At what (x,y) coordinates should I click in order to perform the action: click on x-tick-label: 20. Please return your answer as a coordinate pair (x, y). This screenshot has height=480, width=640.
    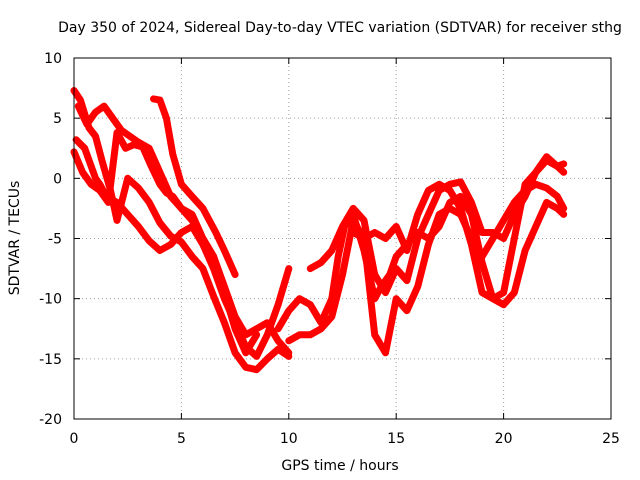
    Looking at the image, I should click on (504, 439).